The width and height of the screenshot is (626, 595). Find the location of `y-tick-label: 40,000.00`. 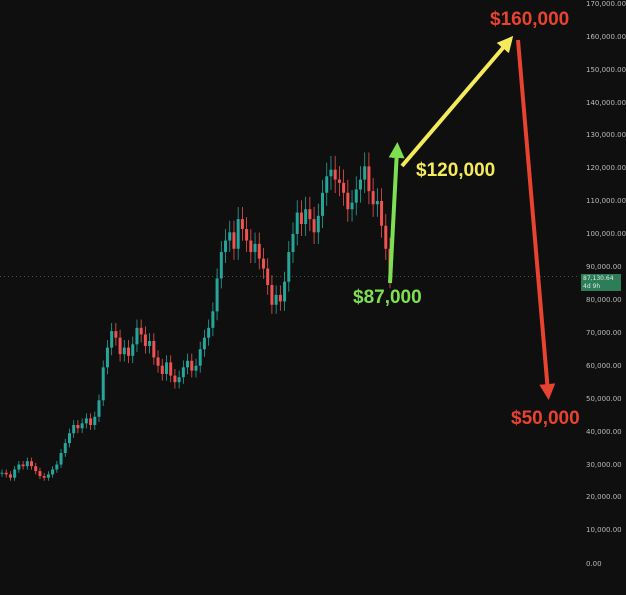

y-tick-label: 40,000.00 is located at coordinates (604, 432).